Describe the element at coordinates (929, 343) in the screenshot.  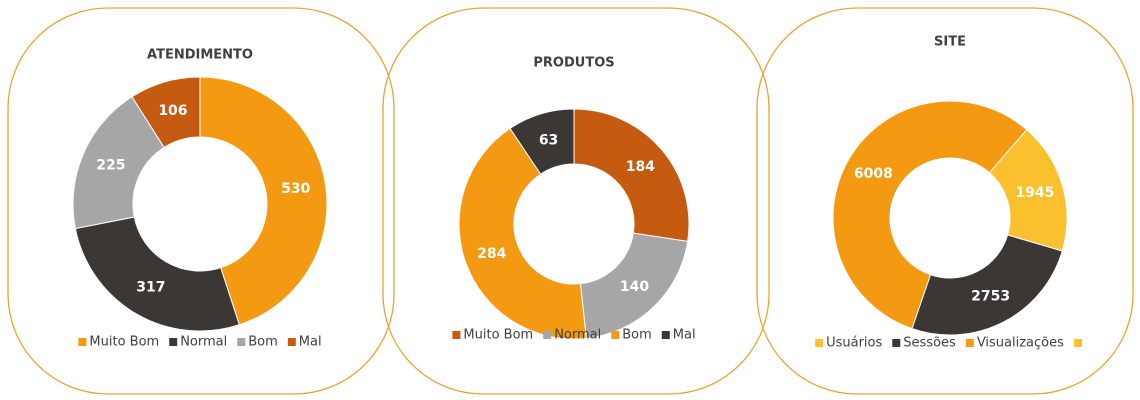
I see `legend-label: Sessões` at that location.